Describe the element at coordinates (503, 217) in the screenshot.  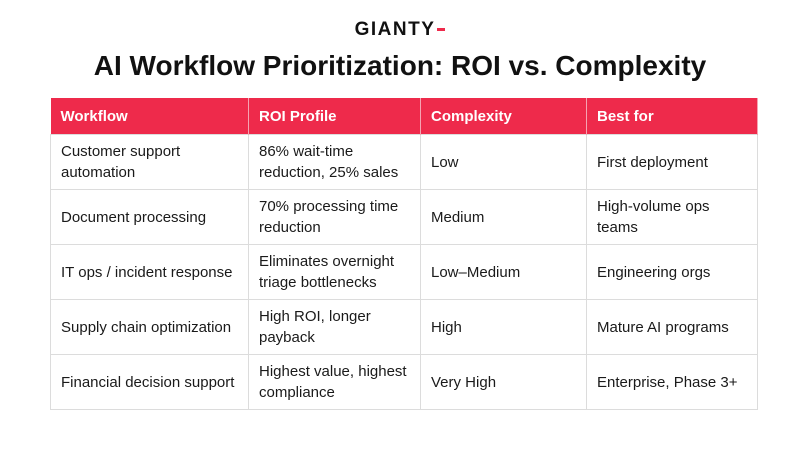
I see `table-cell: Medium` at that location.